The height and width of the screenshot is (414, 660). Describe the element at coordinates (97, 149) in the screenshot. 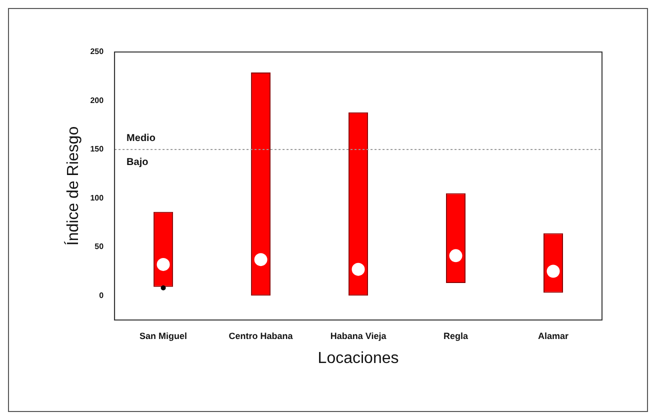

I see `y-tick-label: 150` at that location.